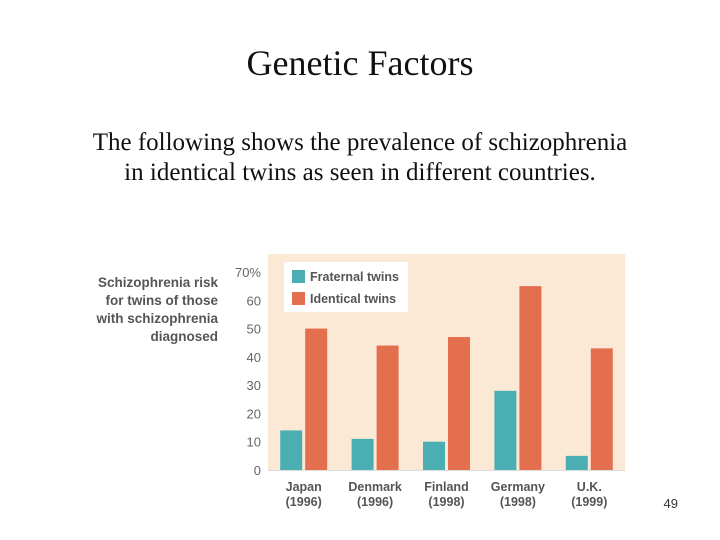 This screenshot has height=540, width=720. Describe the element at coordinates (254, 329) in the screenshot. I see `y-tick-label: 50` at that location.